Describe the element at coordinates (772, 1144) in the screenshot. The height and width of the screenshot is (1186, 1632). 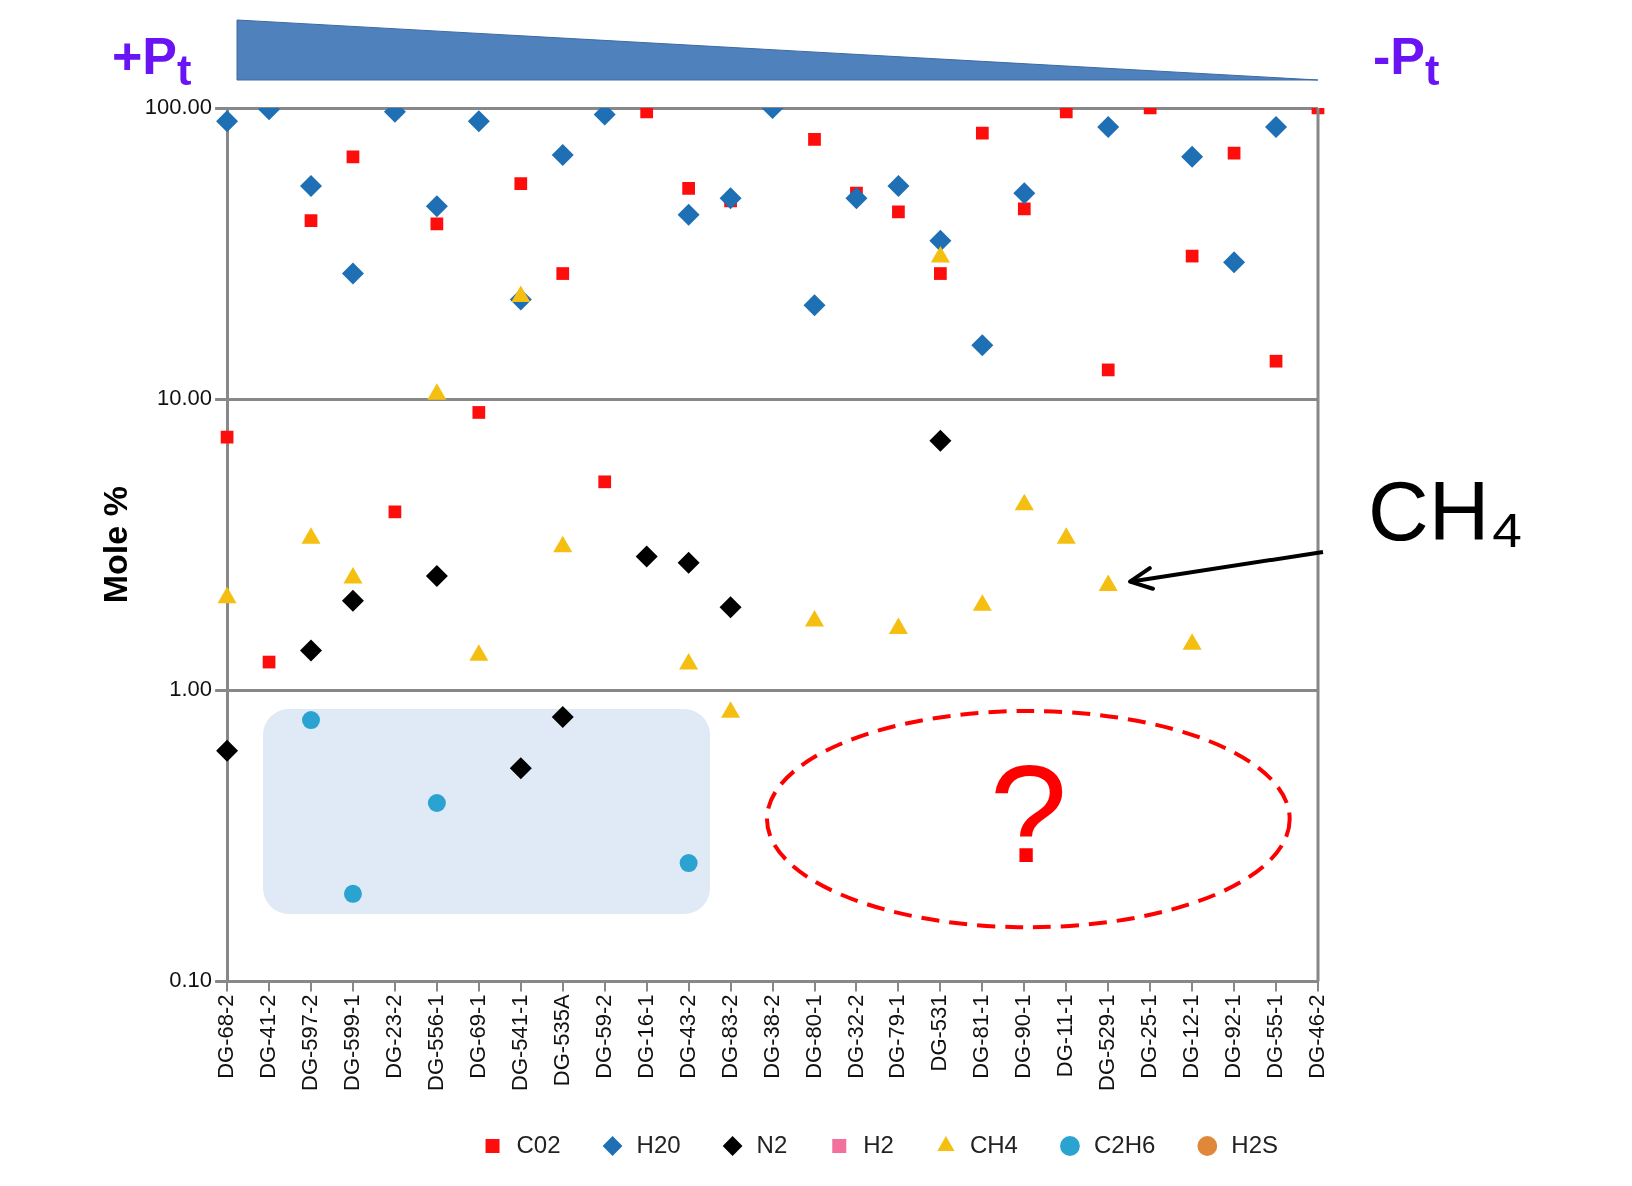
I see `legend-label: N2` at that location.